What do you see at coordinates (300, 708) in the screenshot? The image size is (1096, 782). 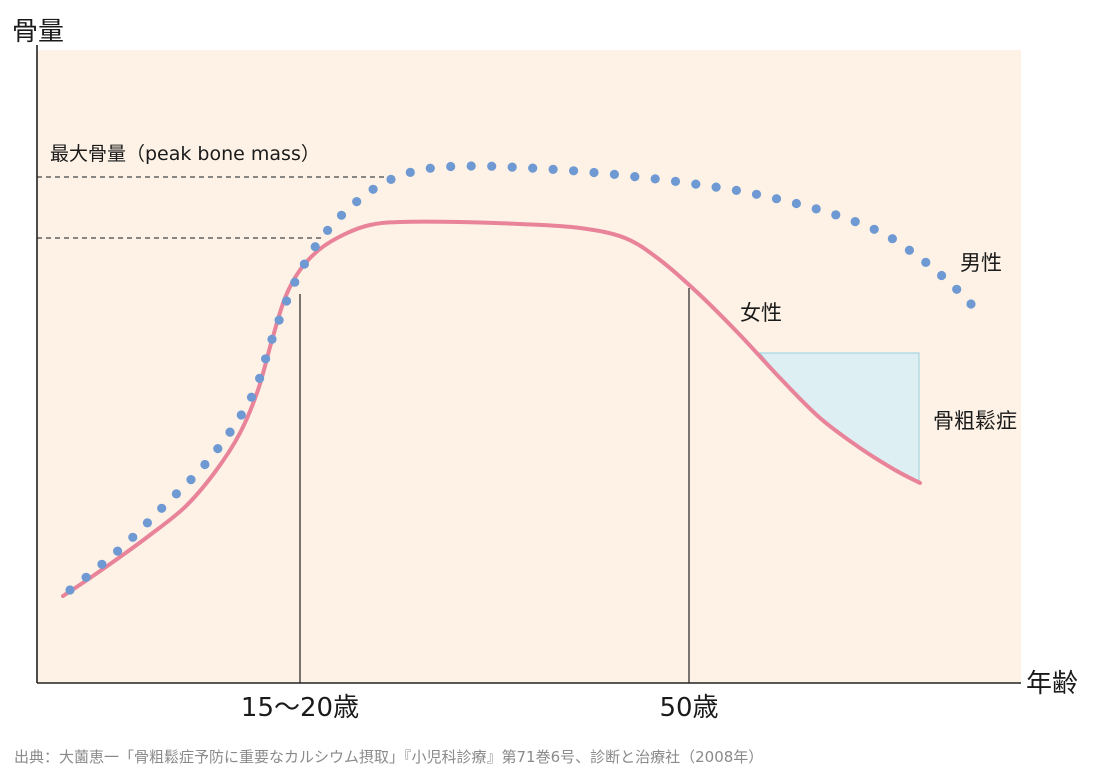 I see `x-tick-label: 15〜20歳` at bounding box center [300, 708].